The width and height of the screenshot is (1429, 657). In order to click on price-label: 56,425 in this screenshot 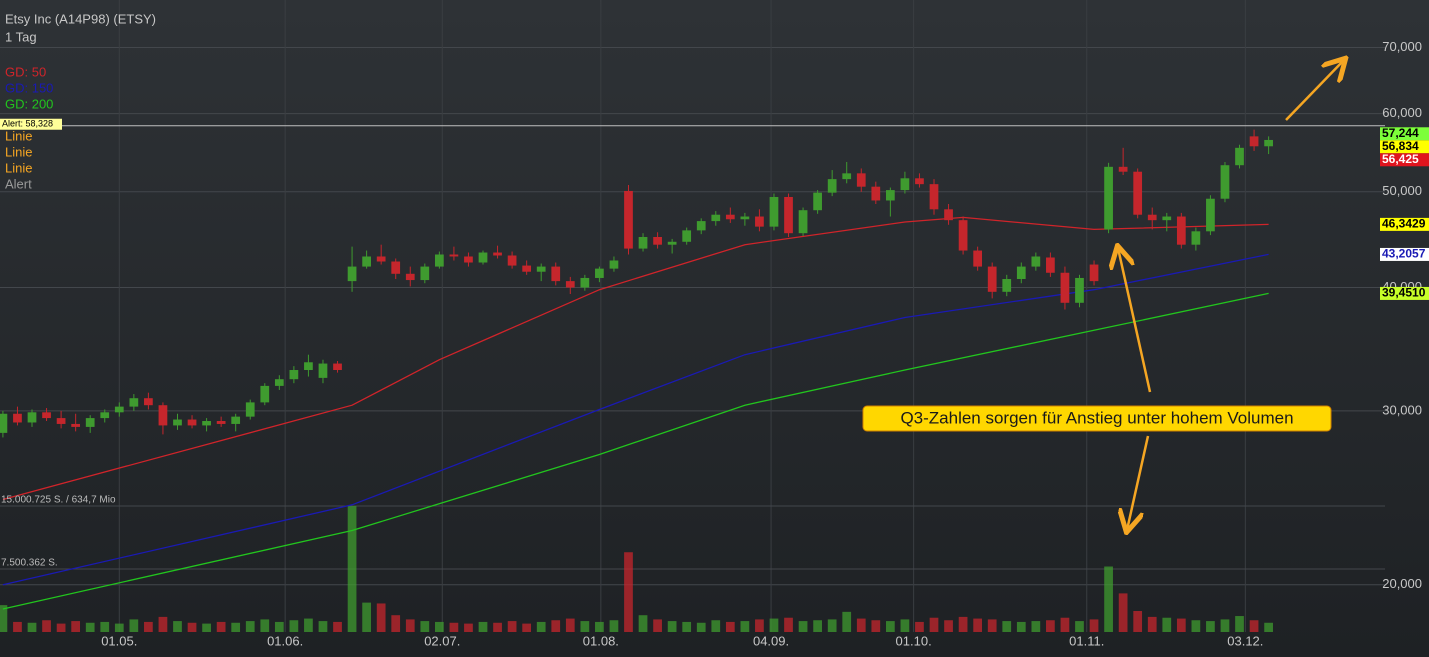, I will do `click(1400, 159)`.